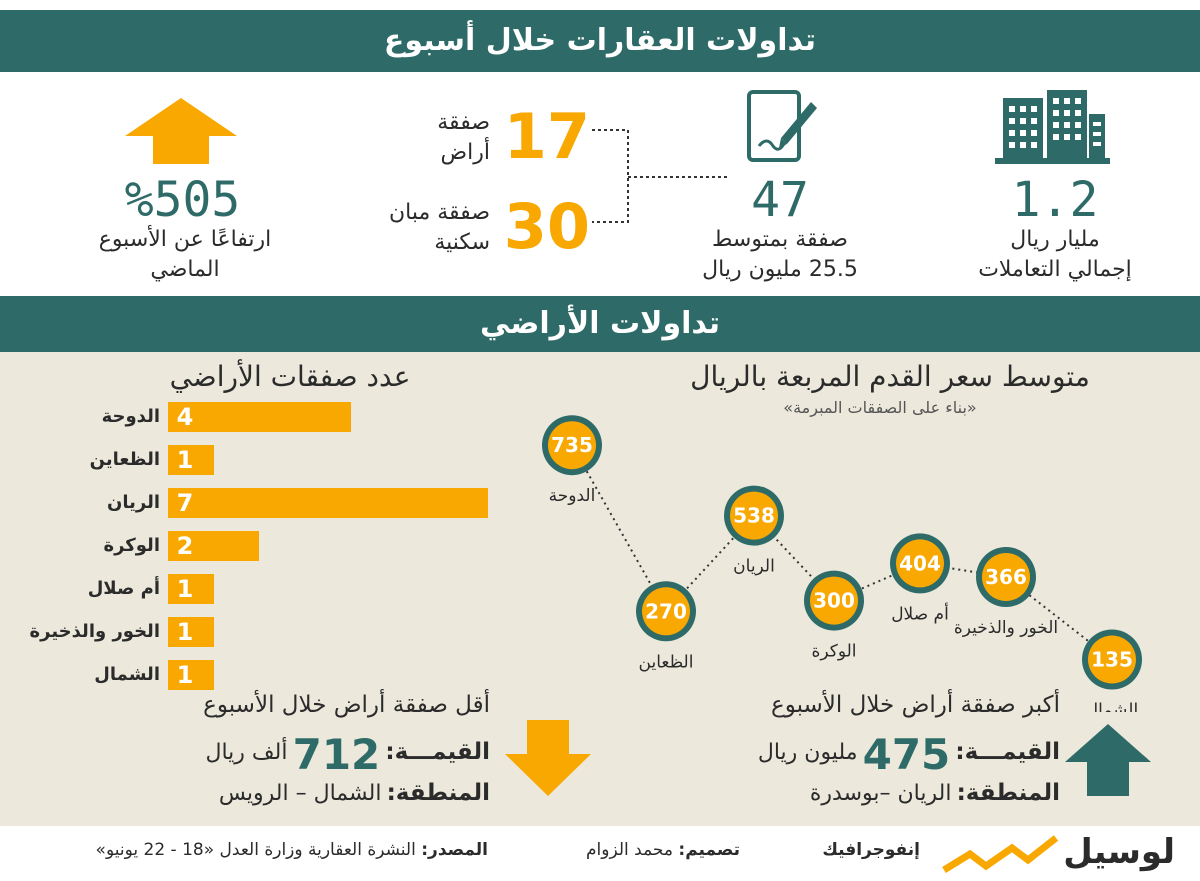 This screenshot has height=881, width=1200. I want to click on min-deal-unit: ألف ريال, so click(246, 752).